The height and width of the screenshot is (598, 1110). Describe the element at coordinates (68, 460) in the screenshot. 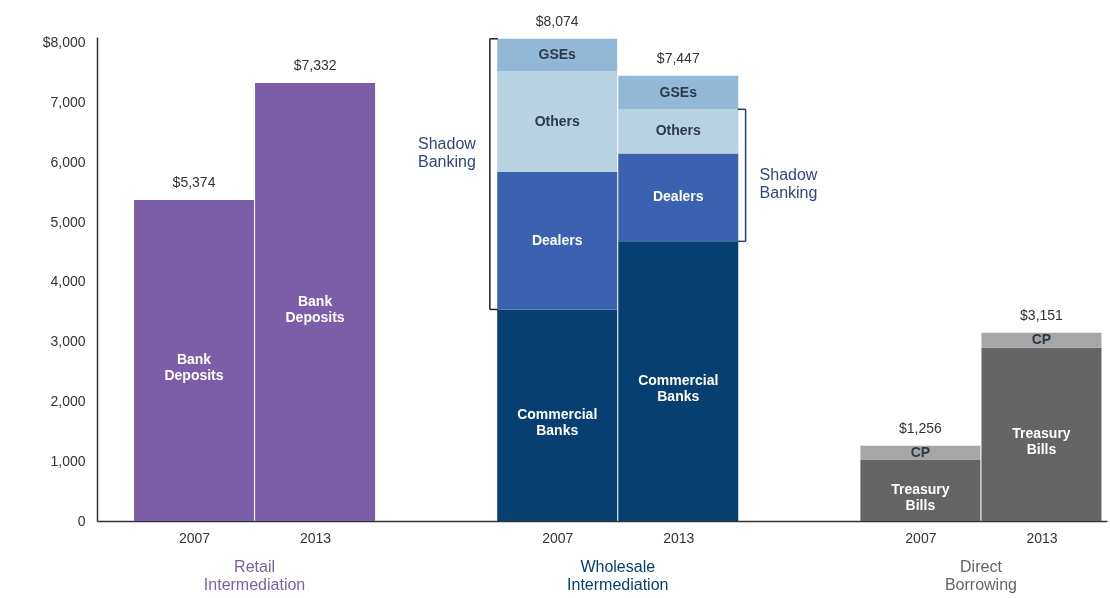

I see `y-tick-label: 1,000` at that location.